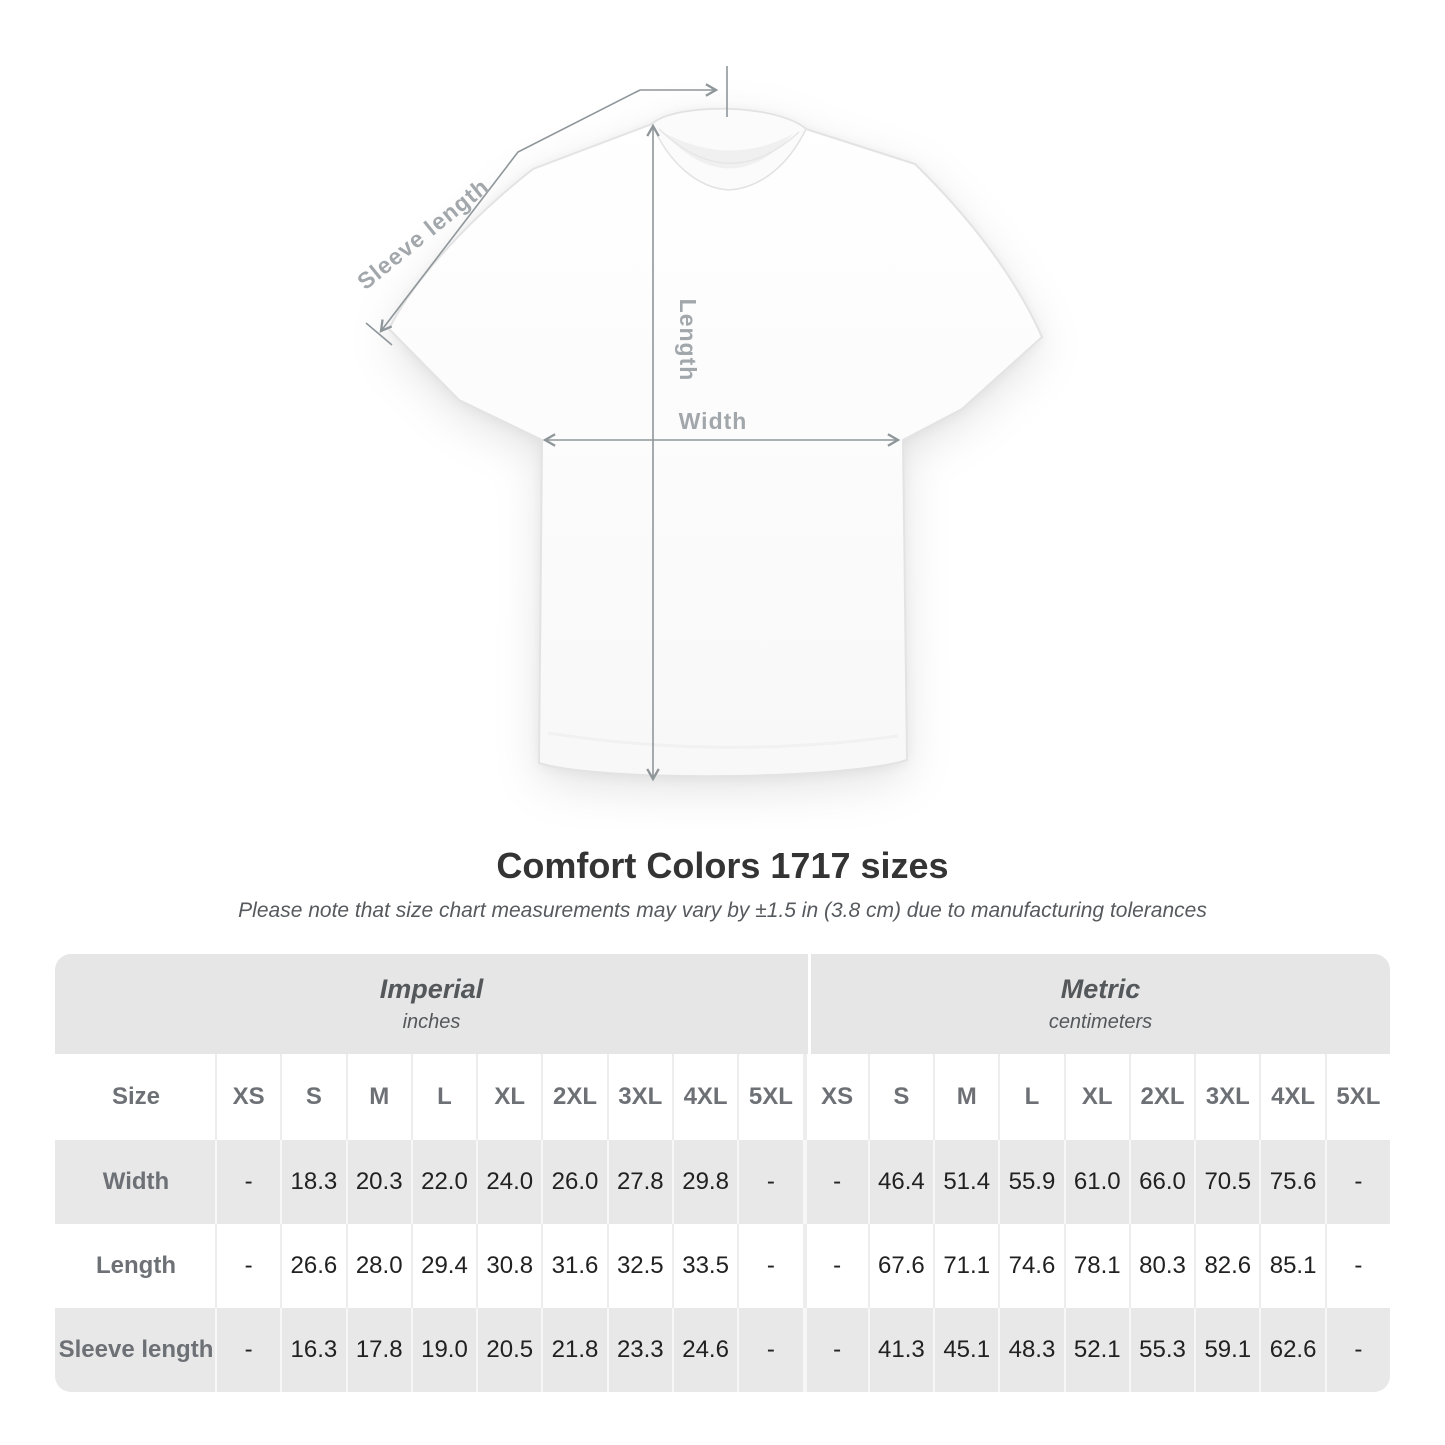 The width and height of the screenshot is (1445, 1445). Describe the element at coordinates (1161, 1265) in the screenshot. I see `value-cell: 80.3` at that location.